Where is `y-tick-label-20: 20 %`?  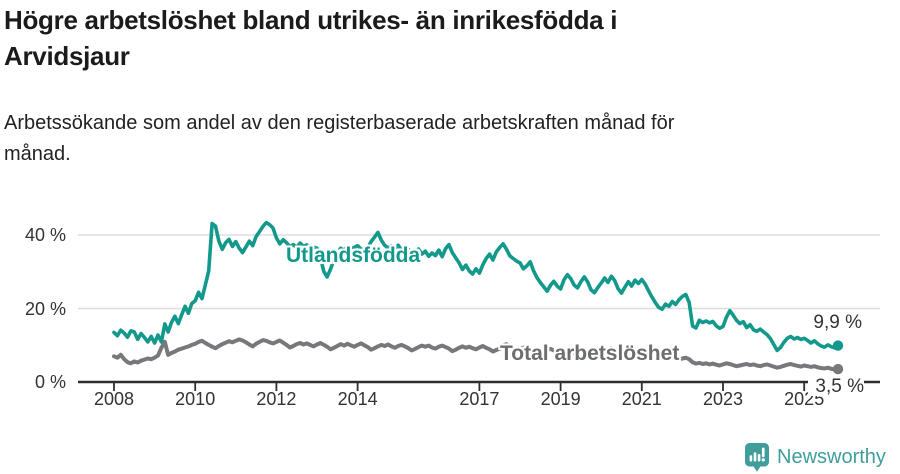 y-tick-label-20: 20 % is located at coordinates (45, 308).